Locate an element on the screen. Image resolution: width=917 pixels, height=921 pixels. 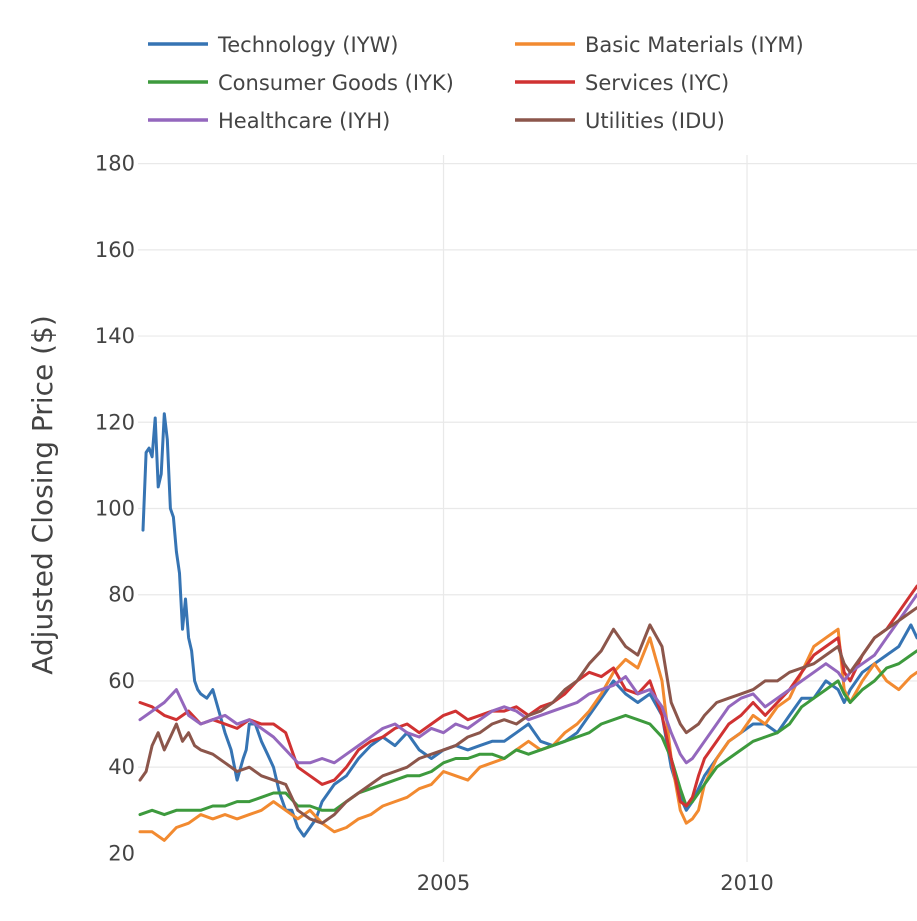
legend-label: Utilities (IDU) is located at coordinates (655, 121).